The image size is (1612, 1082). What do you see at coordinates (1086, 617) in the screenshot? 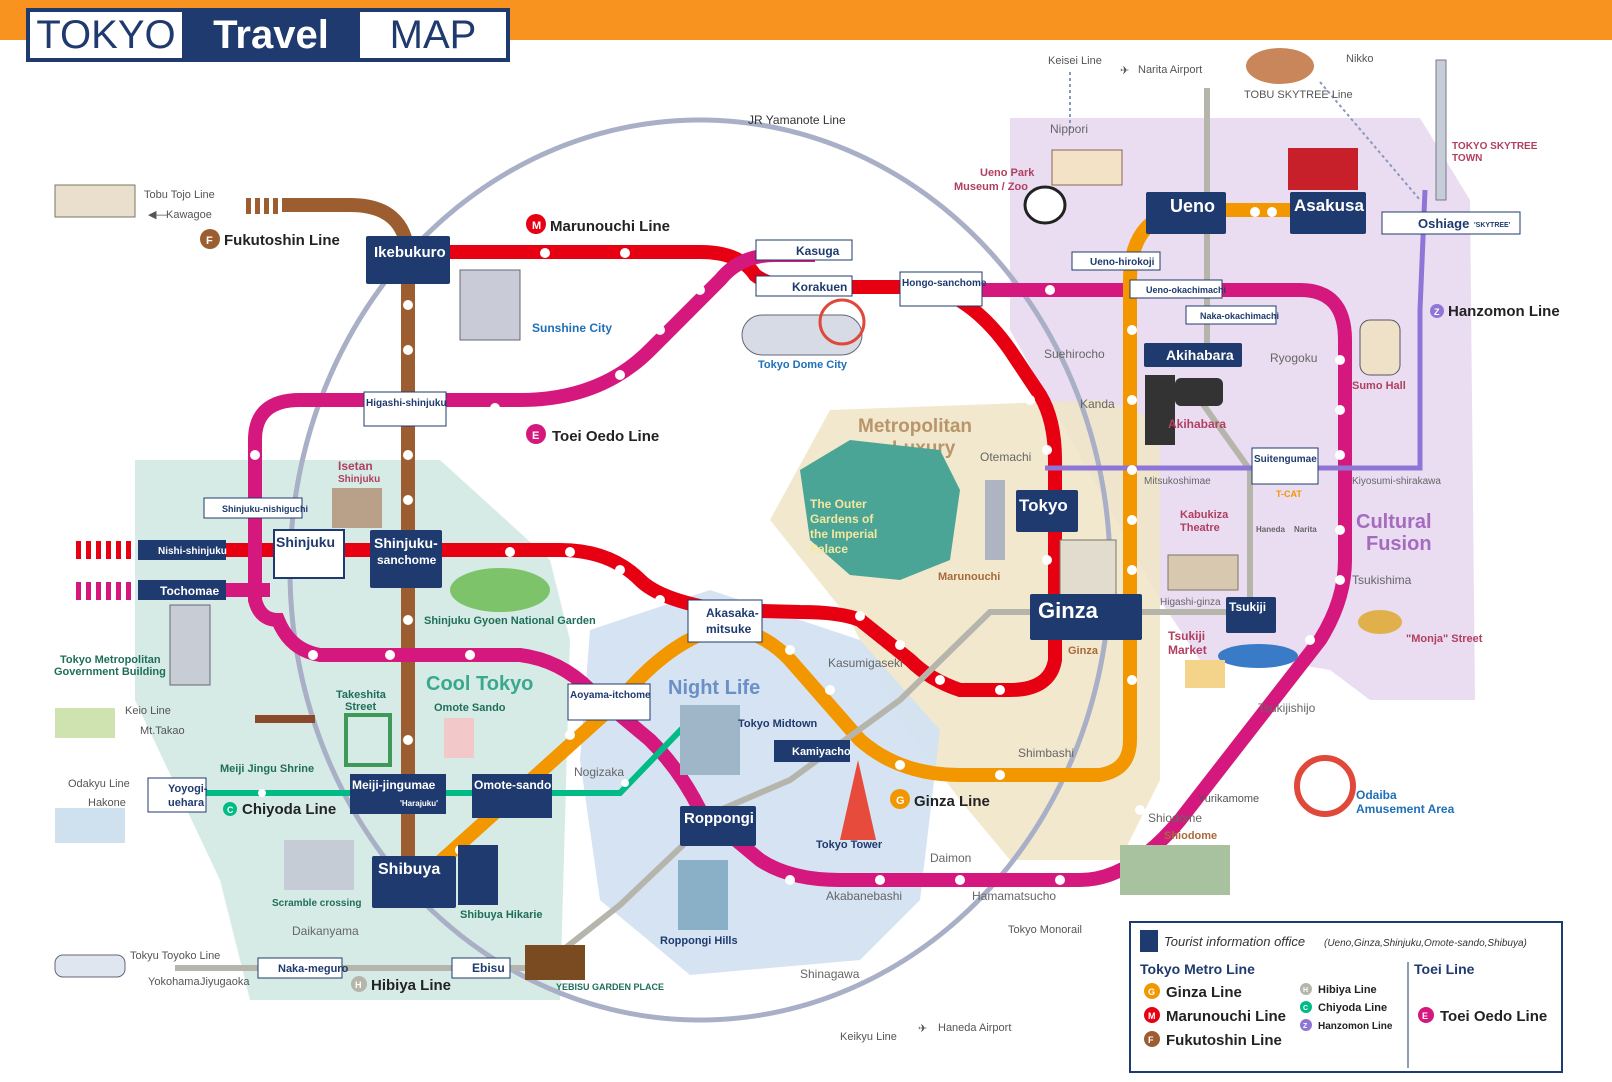
I see `station-ginza: Ginza` at bounding box center [1086, 617].